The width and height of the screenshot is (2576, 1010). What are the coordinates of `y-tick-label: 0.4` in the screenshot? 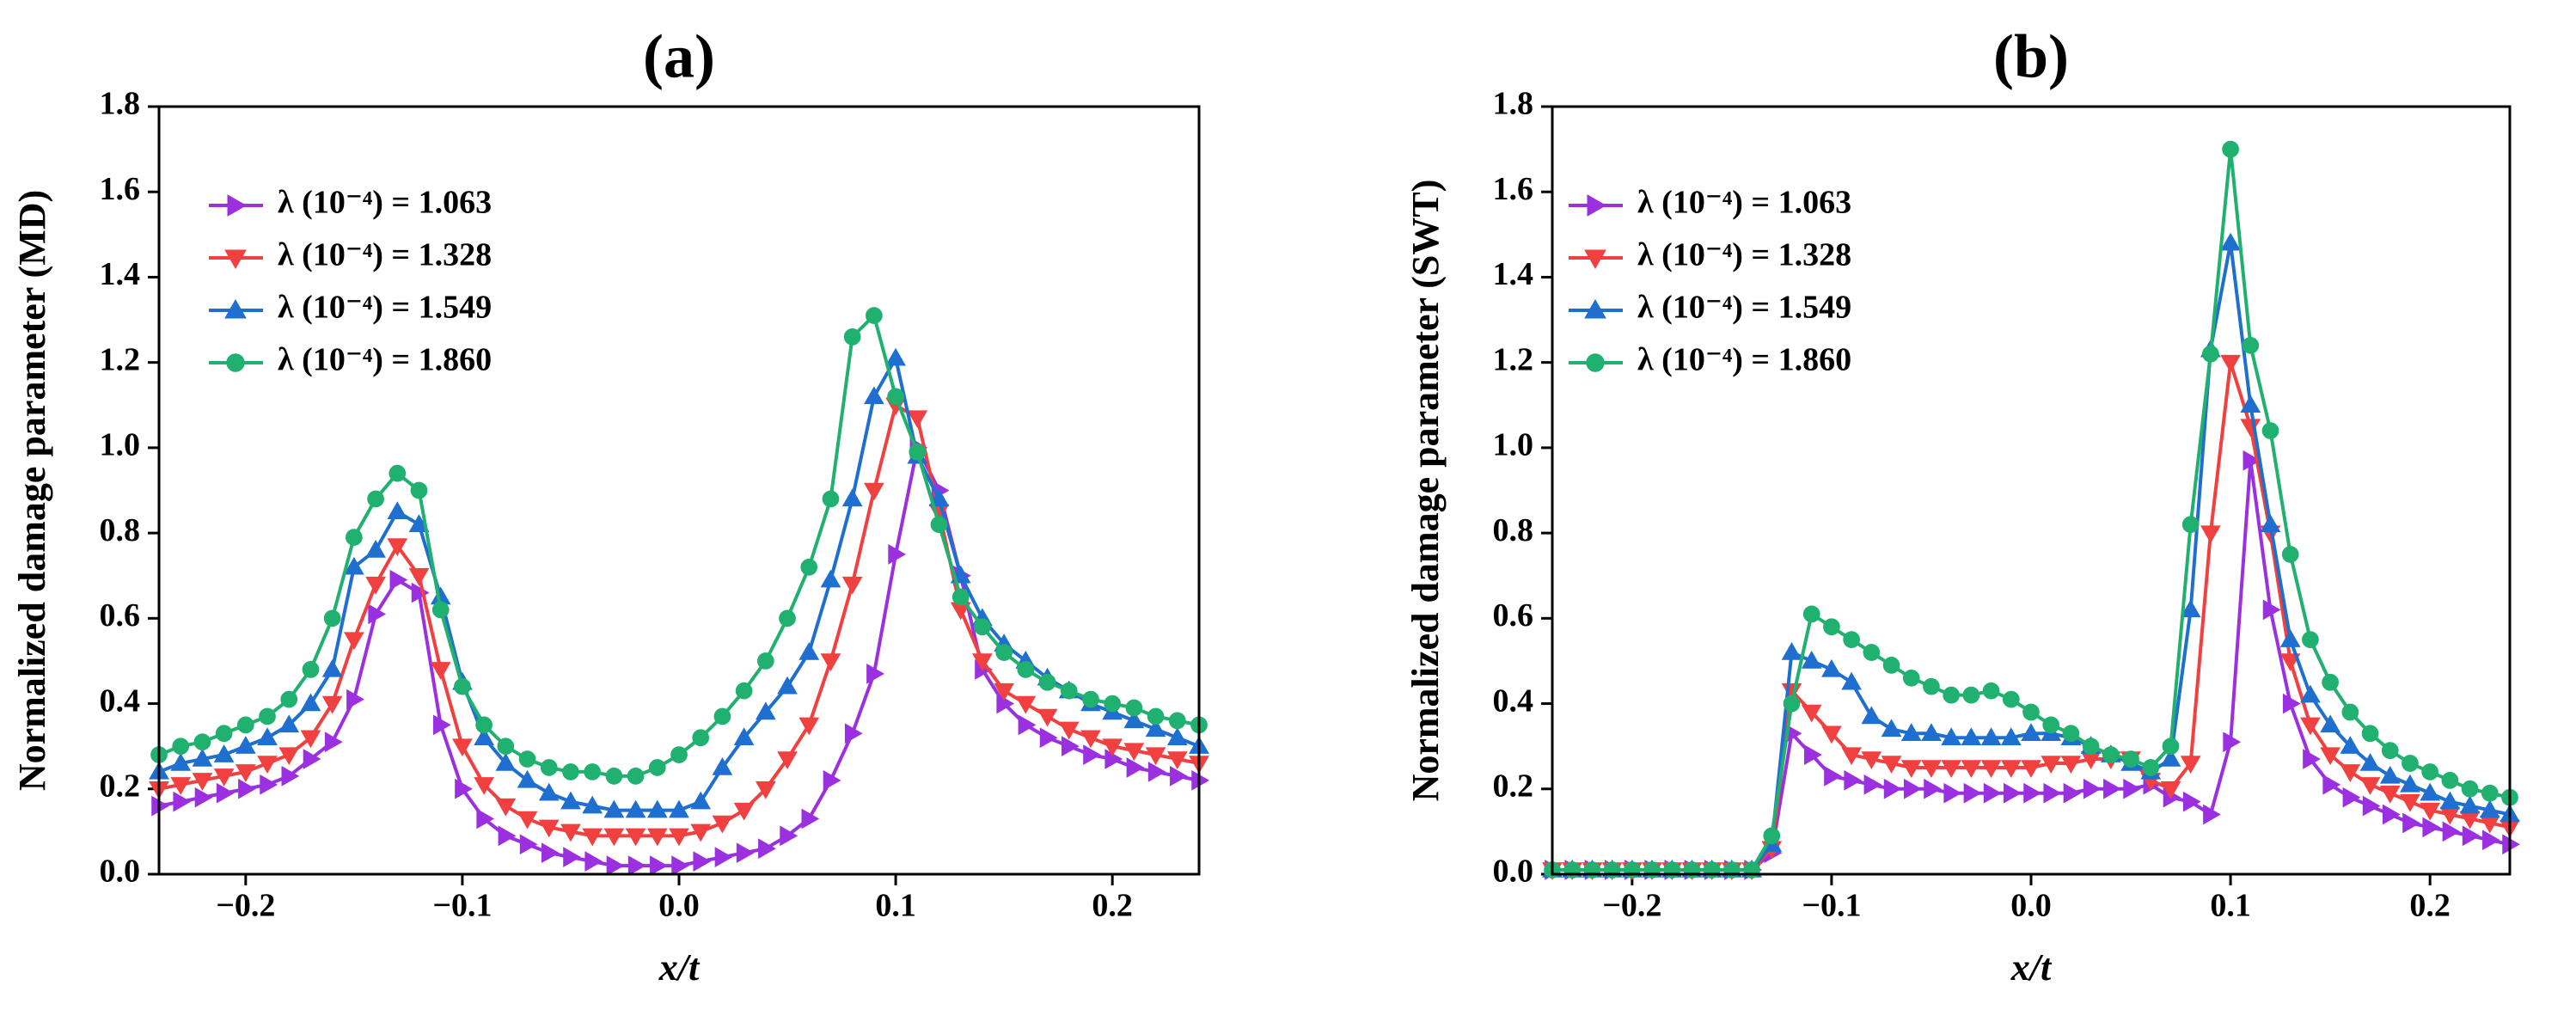 It's located at (1513, 701).